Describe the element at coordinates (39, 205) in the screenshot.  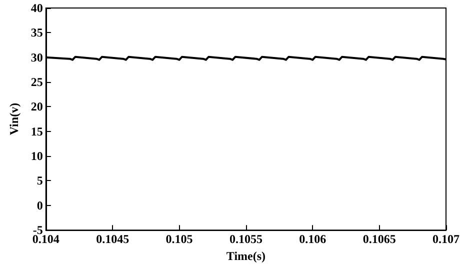
I see `y-tick-label: 0` at that location.